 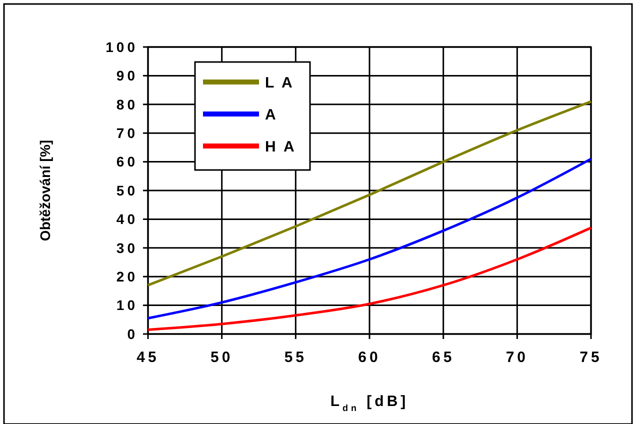 I want to click on y-tick-label: 60, so click(x=127, y=162).